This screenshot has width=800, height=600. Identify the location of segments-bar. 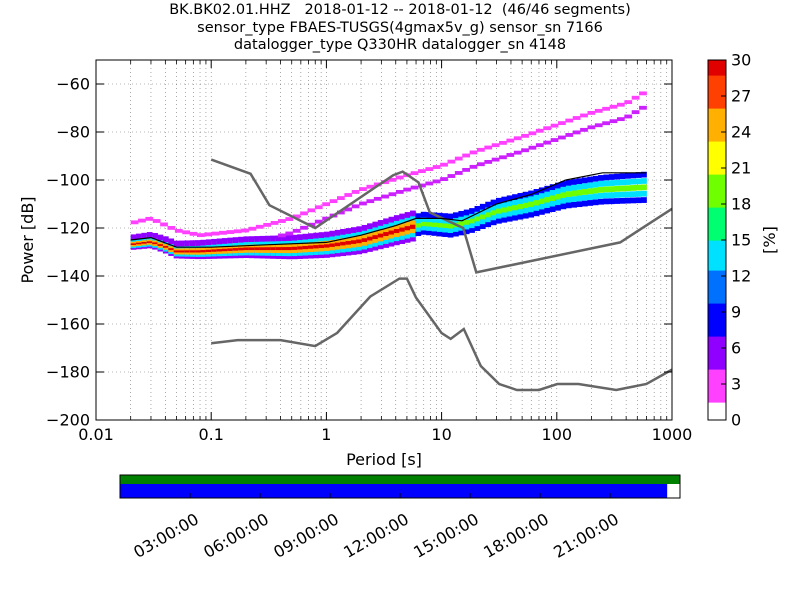
(400, 479).